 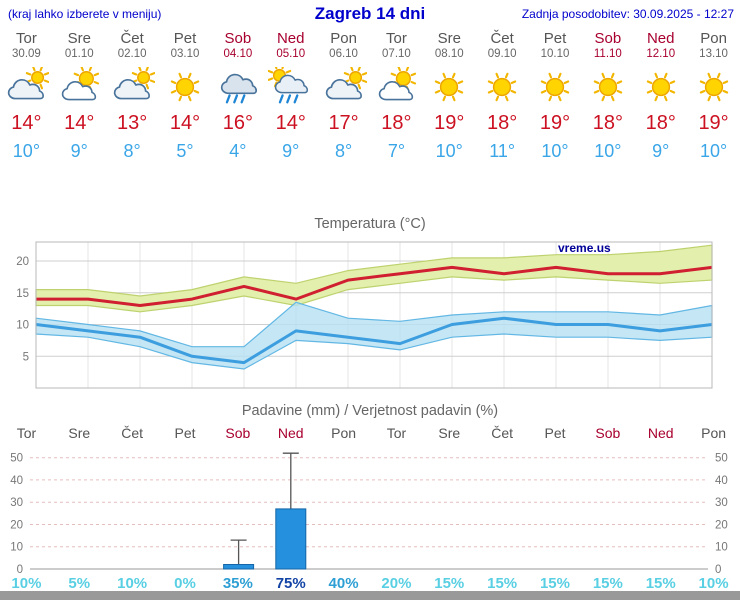 What do you see at coordinates (237, 87) in the screenshot?
I see `rain-icon` at bounding box center [237, 87].